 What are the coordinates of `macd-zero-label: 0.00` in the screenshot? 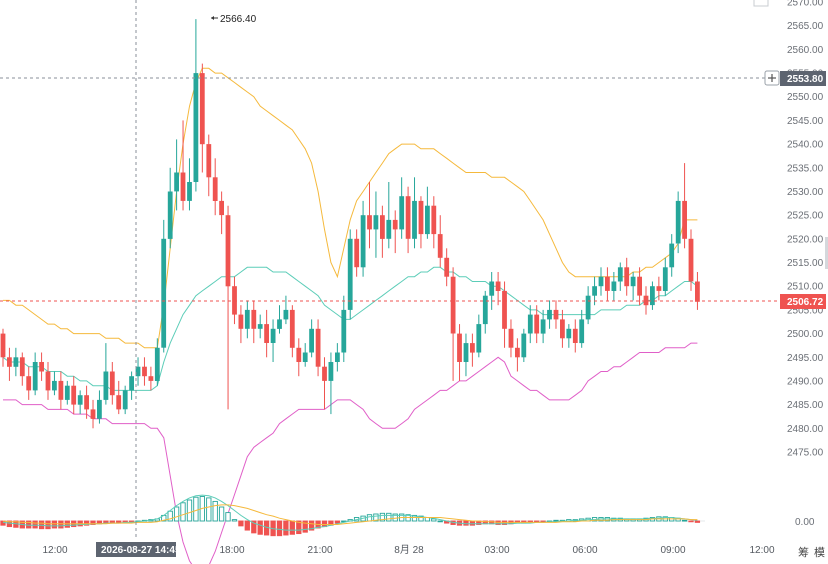 It's located at (805, 522).